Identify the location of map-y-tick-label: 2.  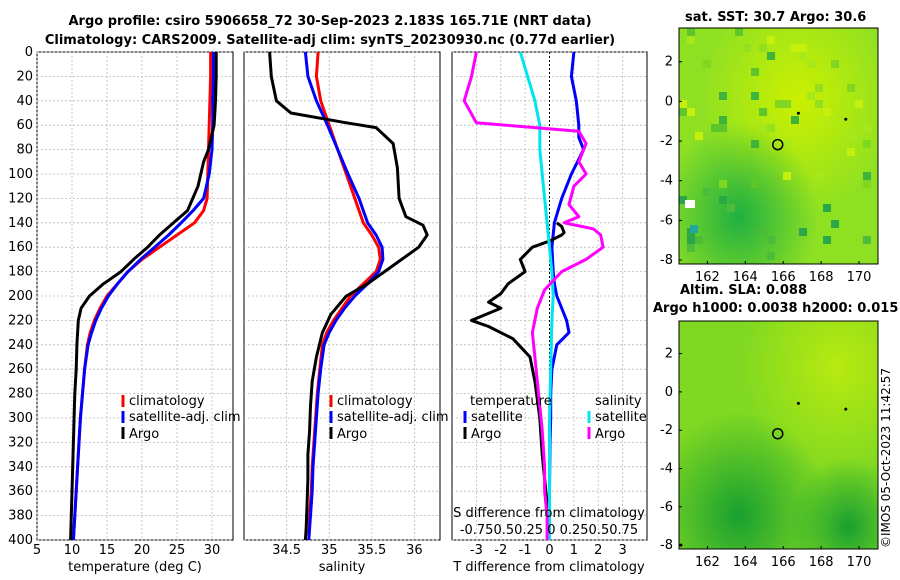
(669, 354).